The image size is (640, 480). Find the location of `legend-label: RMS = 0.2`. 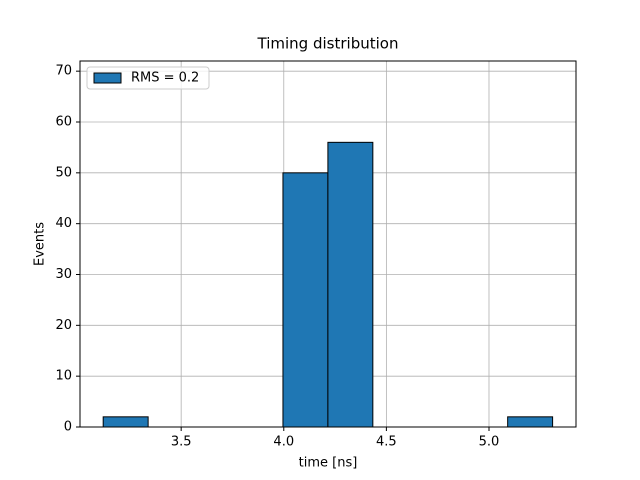

legend-label: RMS = 0.2 is located at coordinates (165, 78).